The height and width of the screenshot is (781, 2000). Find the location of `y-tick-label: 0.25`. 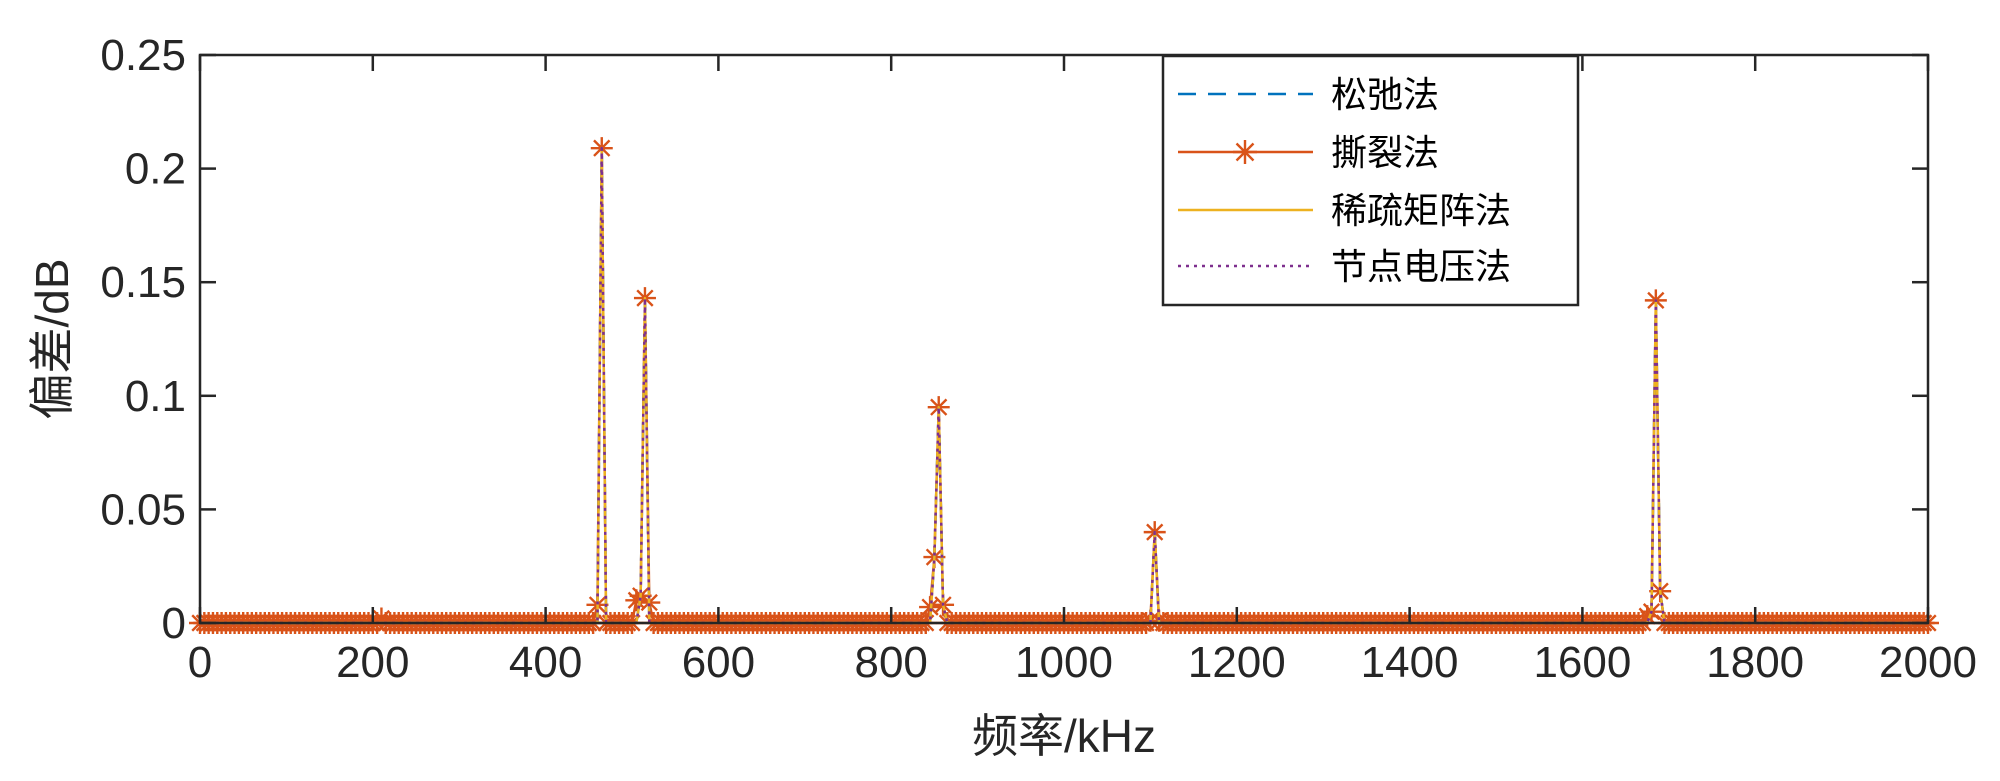

y-tick-label: 0.25 is located at coordinates (143, 55).